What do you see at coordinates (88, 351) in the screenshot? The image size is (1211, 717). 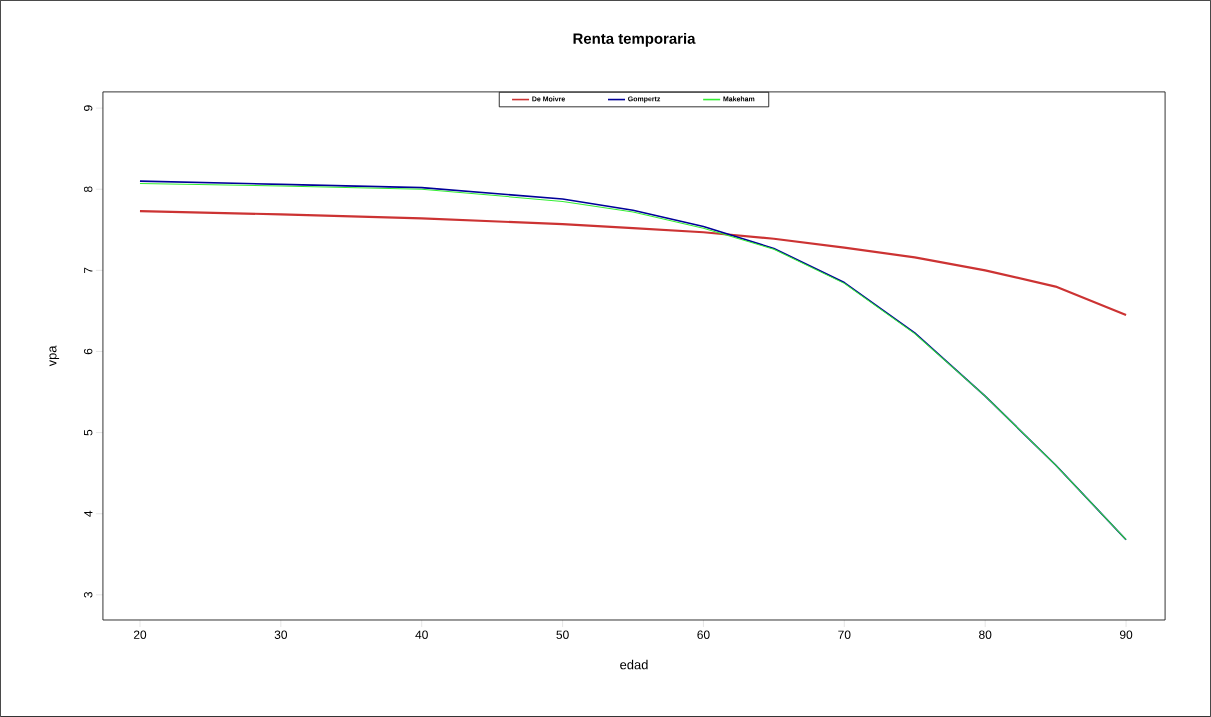 I see `y-tick-label: 6` at bounding box center [88, 351].